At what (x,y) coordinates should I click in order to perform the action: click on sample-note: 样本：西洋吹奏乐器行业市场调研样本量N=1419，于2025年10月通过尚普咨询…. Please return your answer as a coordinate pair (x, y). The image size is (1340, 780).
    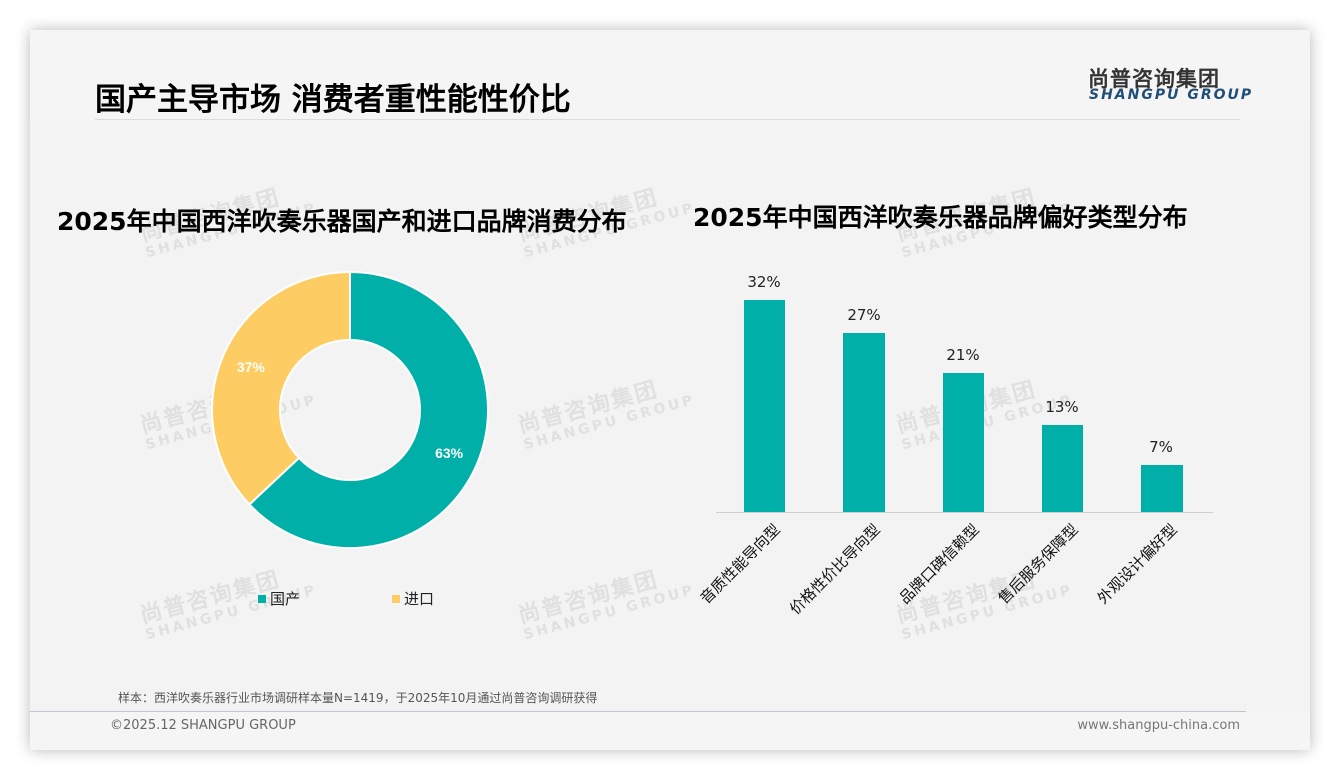
    Looking at the image, I should click on (358, 698).